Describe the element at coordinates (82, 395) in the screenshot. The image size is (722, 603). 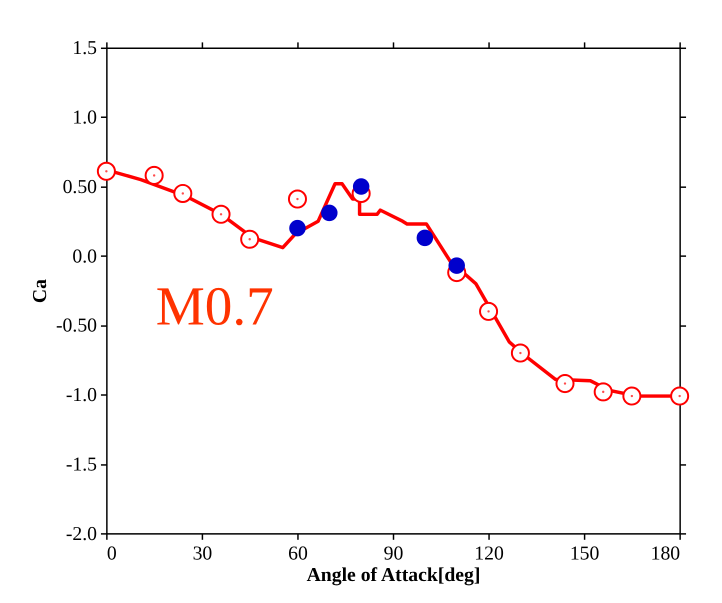
I see `y-tick-label: -1.0` at that location.